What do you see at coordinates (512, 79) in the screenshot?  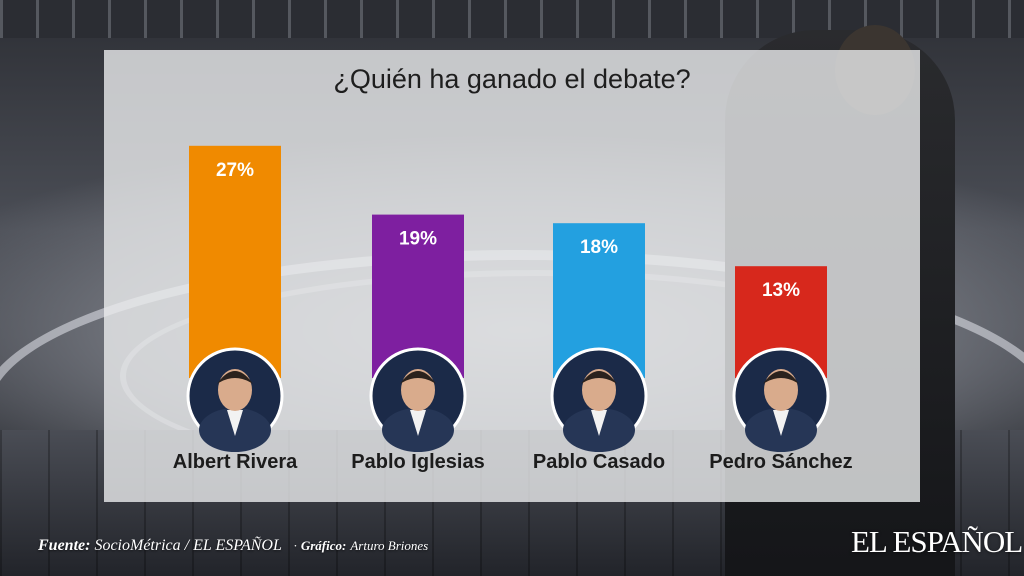 I see `chart-title: ¿Quién ha ganado el debate?` at bounding box center [512, 79].